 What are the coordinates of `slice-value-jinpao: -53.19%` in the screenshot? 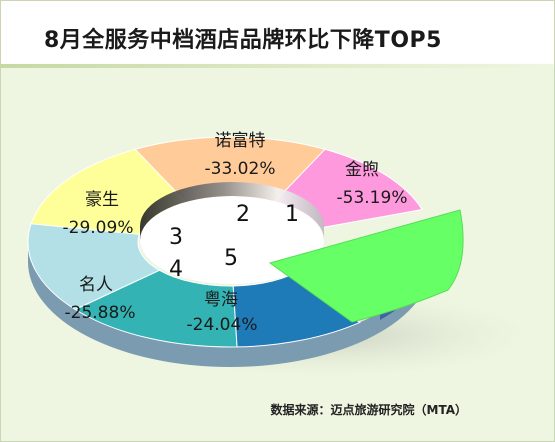 It's located at (372, 198).